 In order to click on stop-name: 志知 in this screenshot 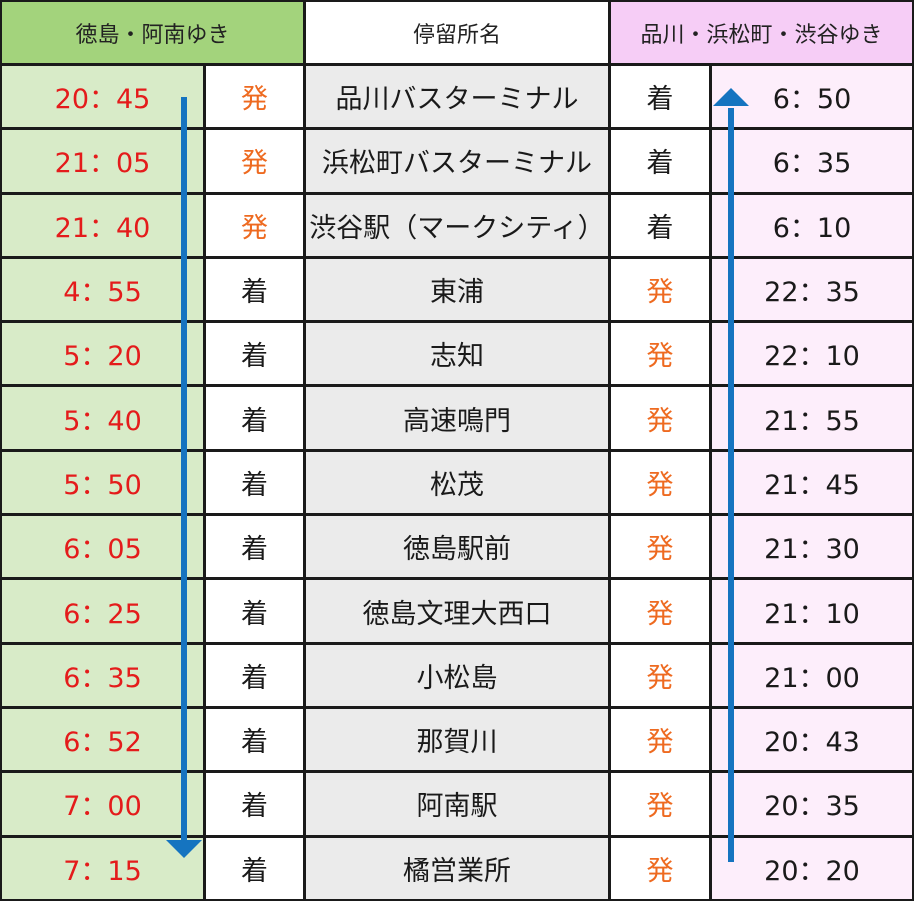, I will do `click(457, 354)`.